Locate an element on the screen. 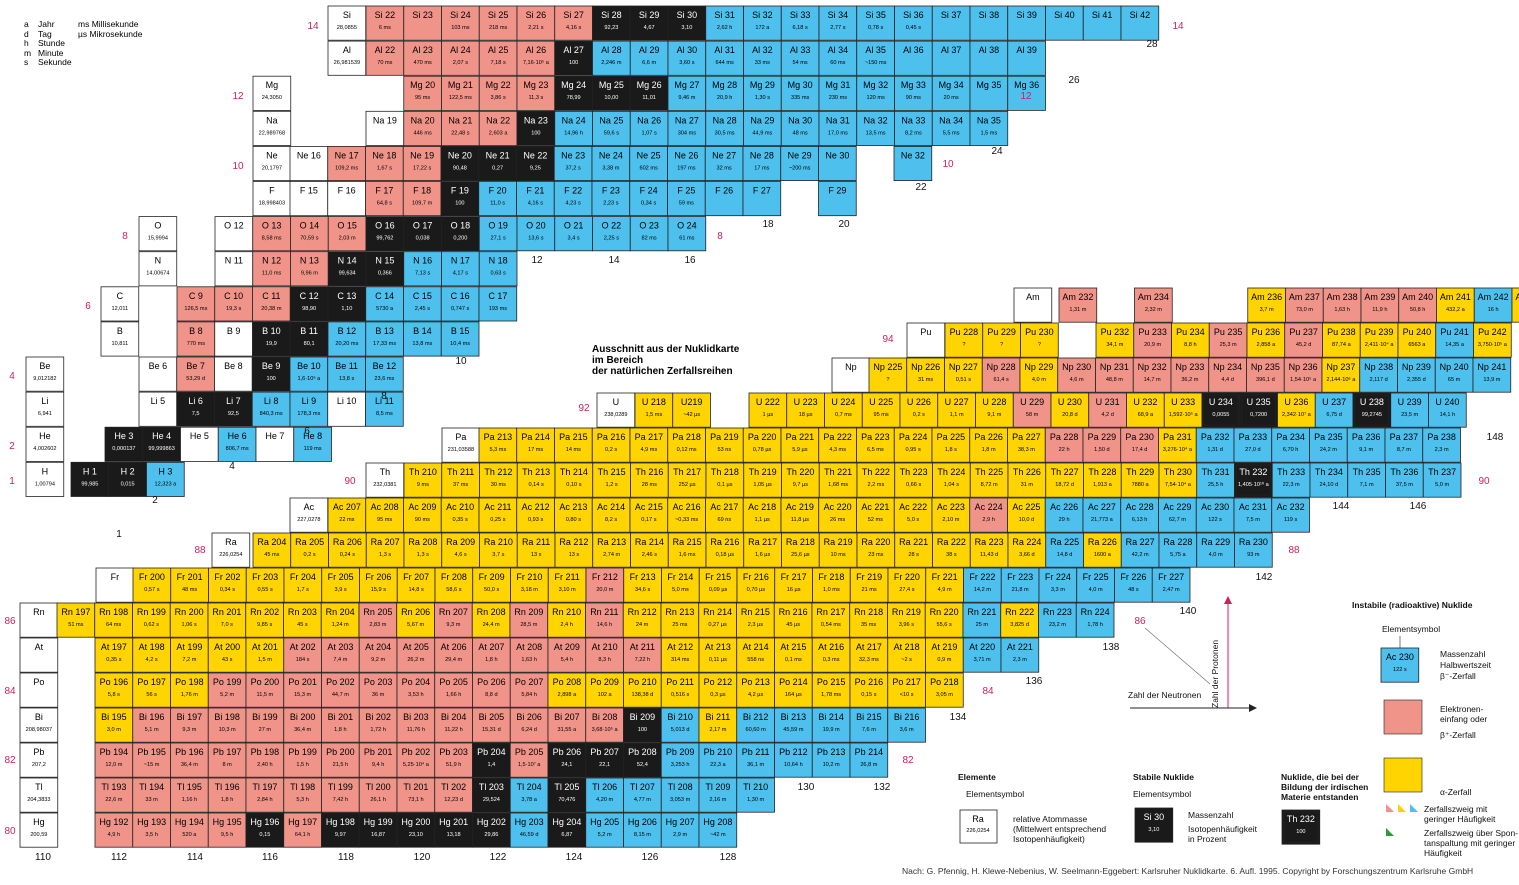 The width and height of the screenshot is (1519, 885). nuclide-halflife: 446 ms is located at coordinates (422, 133).